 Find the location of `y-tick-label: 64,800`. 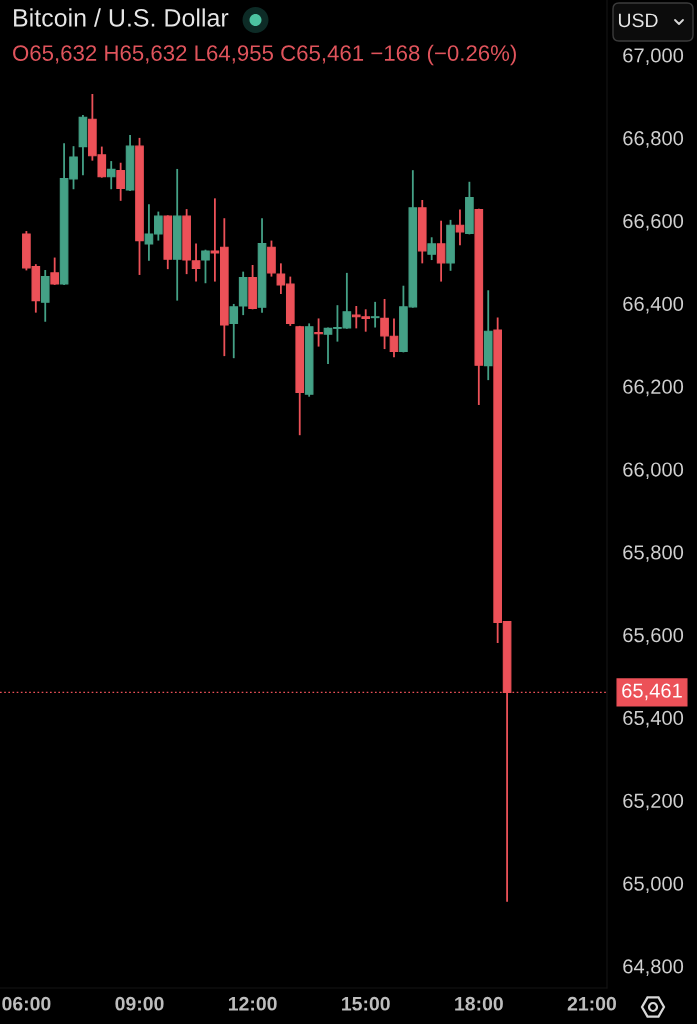

y-tick-label: 64,800 is located at coordinates (653, 967).